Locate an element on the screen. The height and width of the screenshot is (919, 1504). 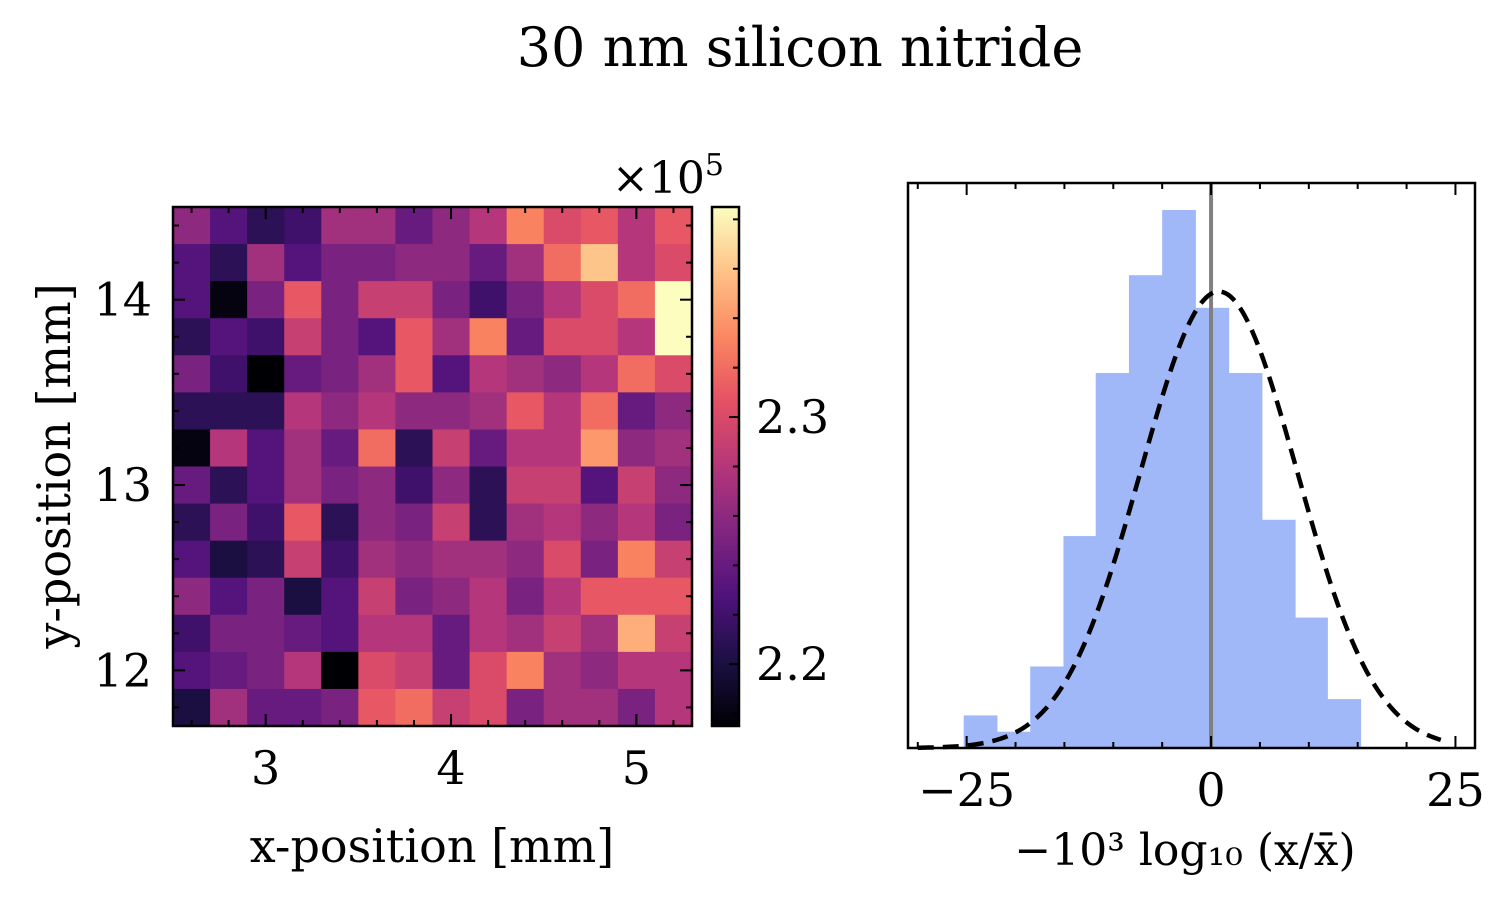
x-tick-label: 3 is located at coordinates (265, 768).